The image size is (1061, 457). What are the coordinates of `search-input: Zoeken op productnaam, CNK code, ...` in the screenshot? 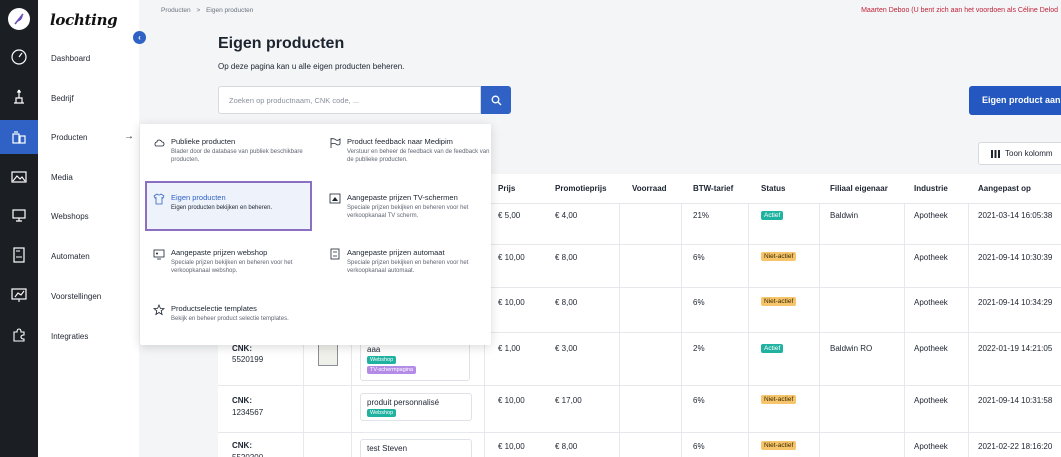 It's located at (349, 100).